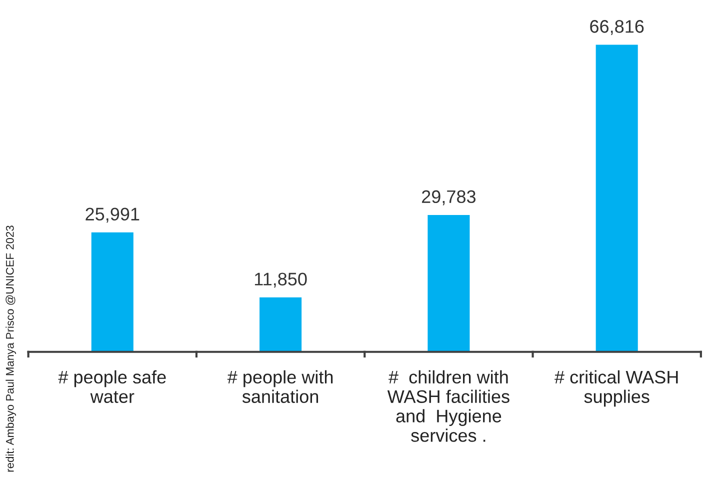 The width and height of the screenshot is (708, 482). I want to click on data-label: 29,783, so click(449, 198).